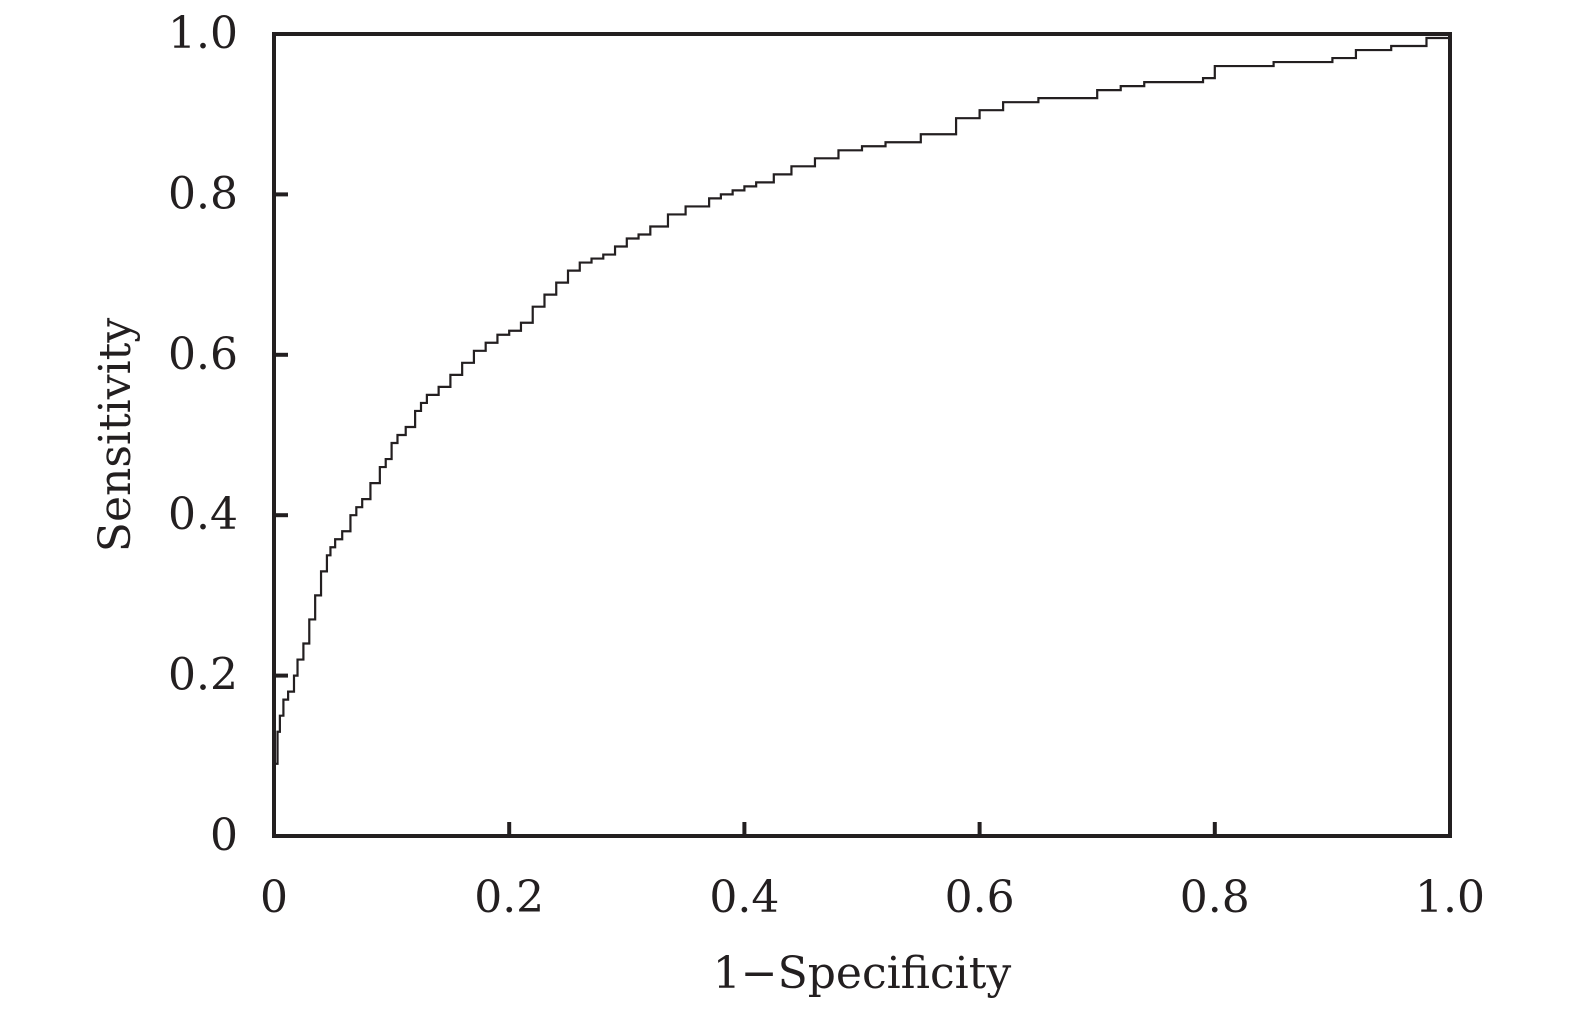  I want to click on x-tick-label: 0.4, so click(744, 897).